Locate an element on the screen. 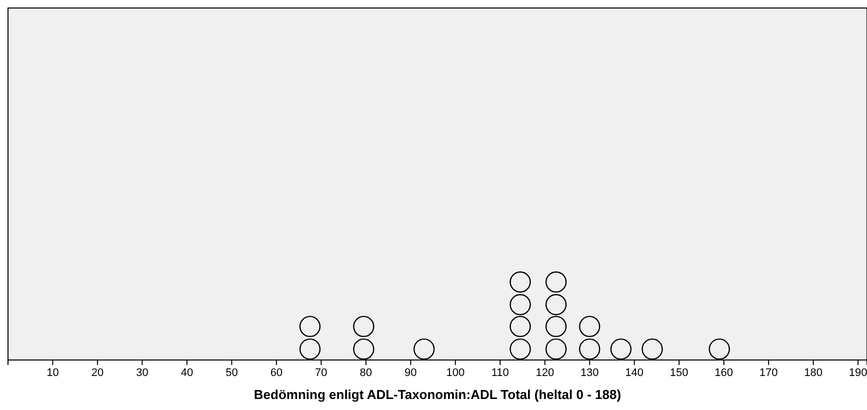  x-tick-label: 80 is located at coordinates (366, 372).